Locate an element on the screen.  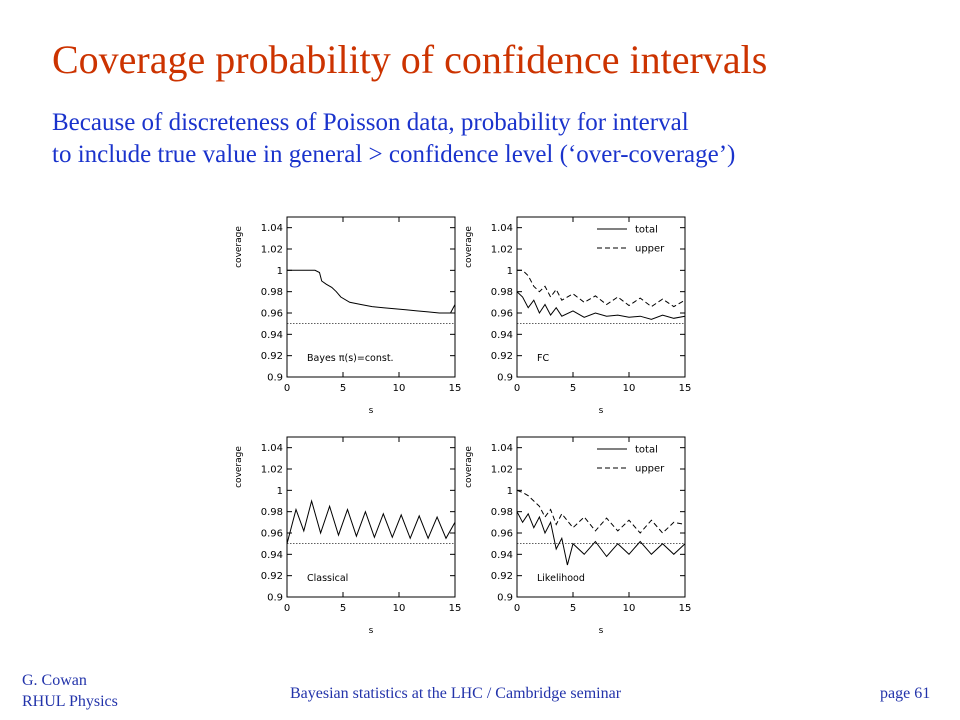
panel-annotation: FC is located at coordinates (543, 358).